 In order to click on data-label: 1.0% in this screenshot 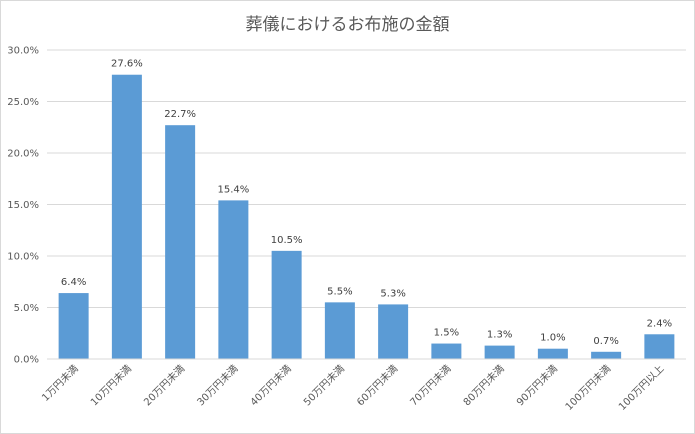, I will do `click(552, 338)`.